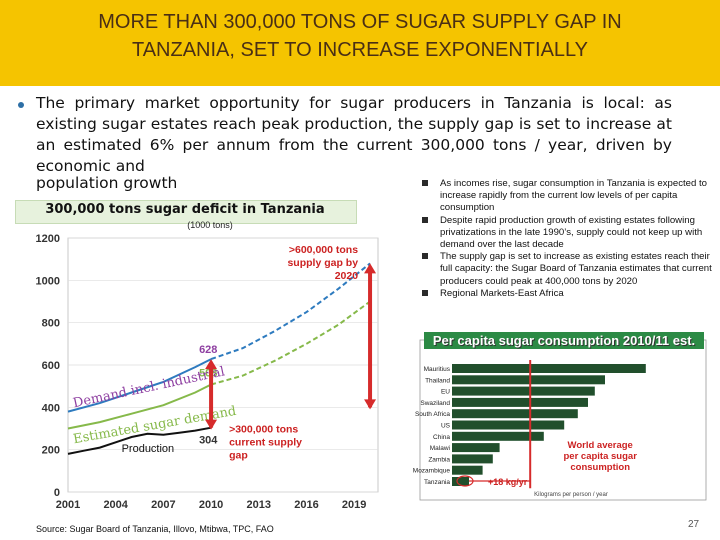 The image size is (720, 540). Describe the element at coordinates (290, 343) in the screenshot. I see `estimated-demand-line-projection` at that location.